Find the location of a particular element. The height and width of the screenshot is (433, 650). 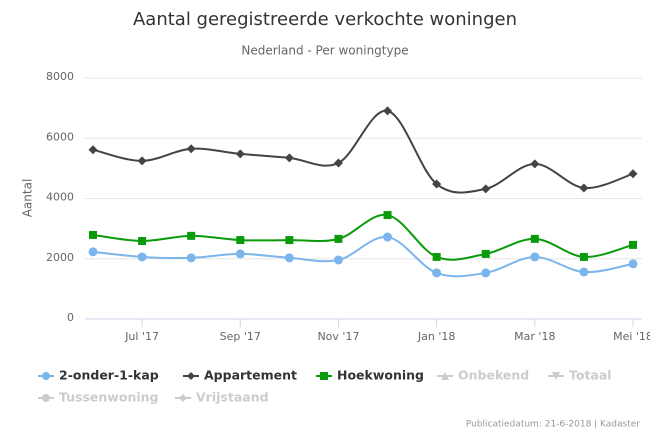

x-tick-label: Mar '18 is located at coordinates (534, 336).